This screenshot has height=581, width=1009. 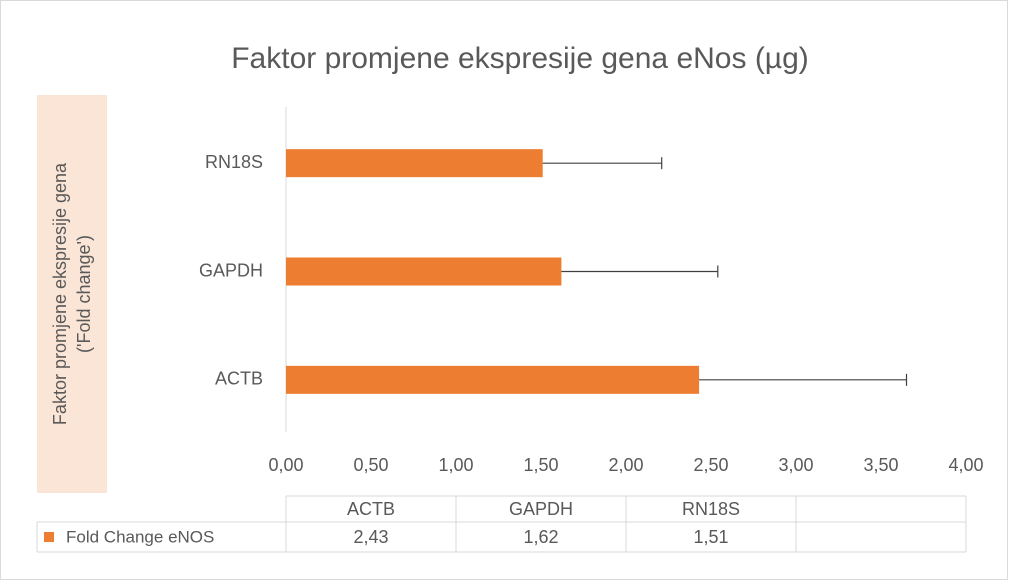 I want to click on y-axis-title: ('Fold change'), so click(x=84, y=294).